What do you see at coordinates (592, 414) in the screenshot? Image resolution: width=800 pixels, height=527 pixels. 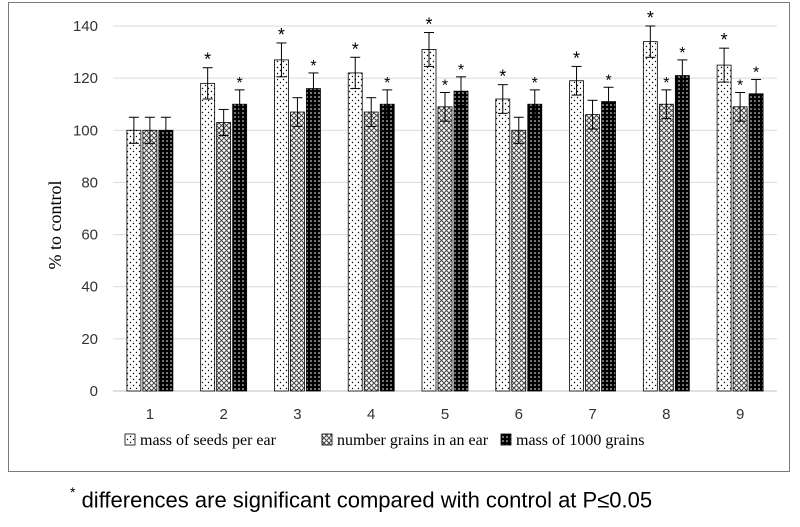 I see `x-tick-label: 7` at bounding box center [592, 414].